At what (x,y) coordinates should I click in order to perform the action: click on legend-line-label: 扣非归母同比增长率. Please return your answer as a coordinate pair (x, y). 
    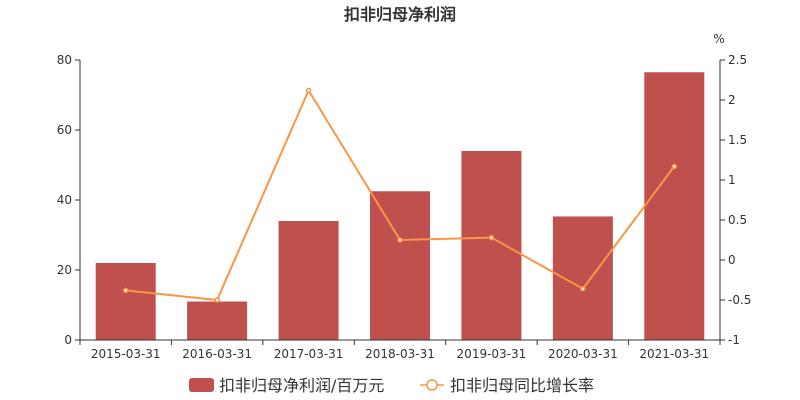
    Looking at the image, I should click on (522, 385).